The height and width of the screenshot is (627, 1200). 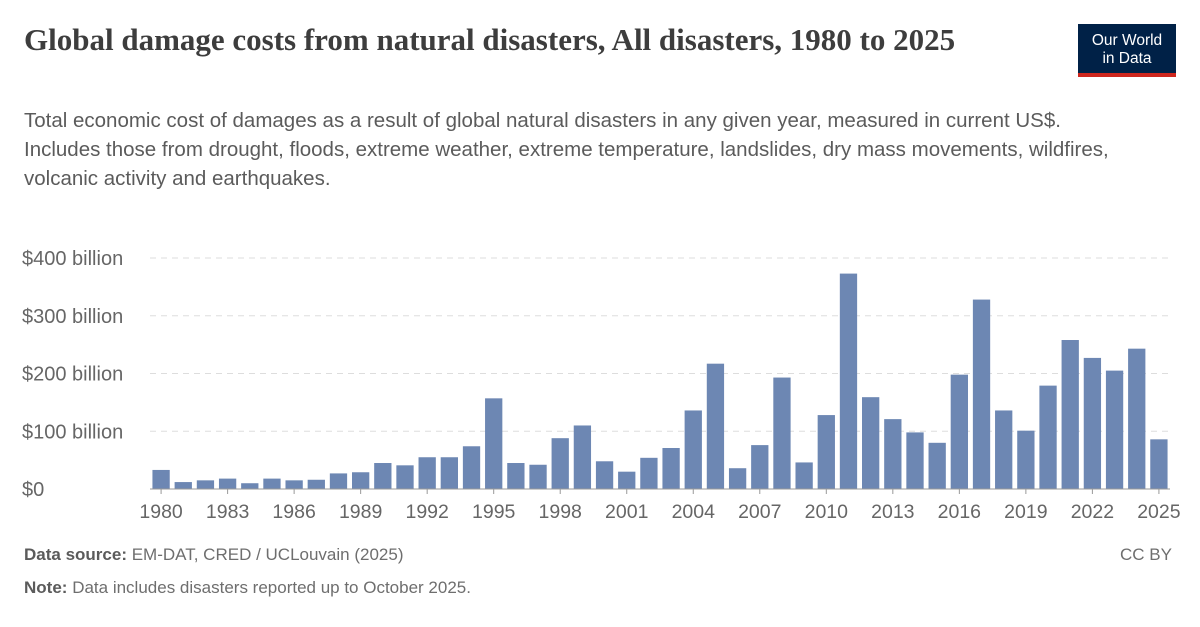 I want to click on bar-1982, so click(x=205, y=484).